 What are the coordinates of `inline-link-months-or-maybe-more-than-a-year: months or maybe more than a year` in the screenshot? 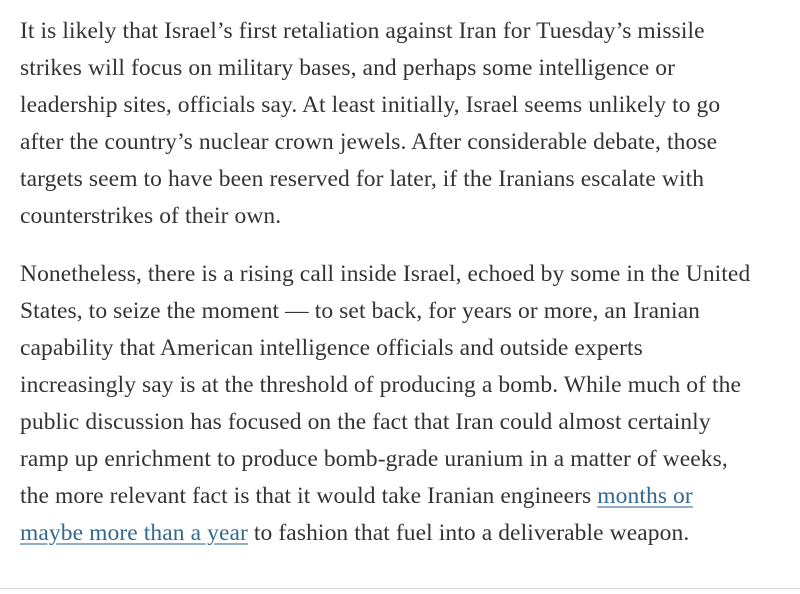 It's located at (356, 514).